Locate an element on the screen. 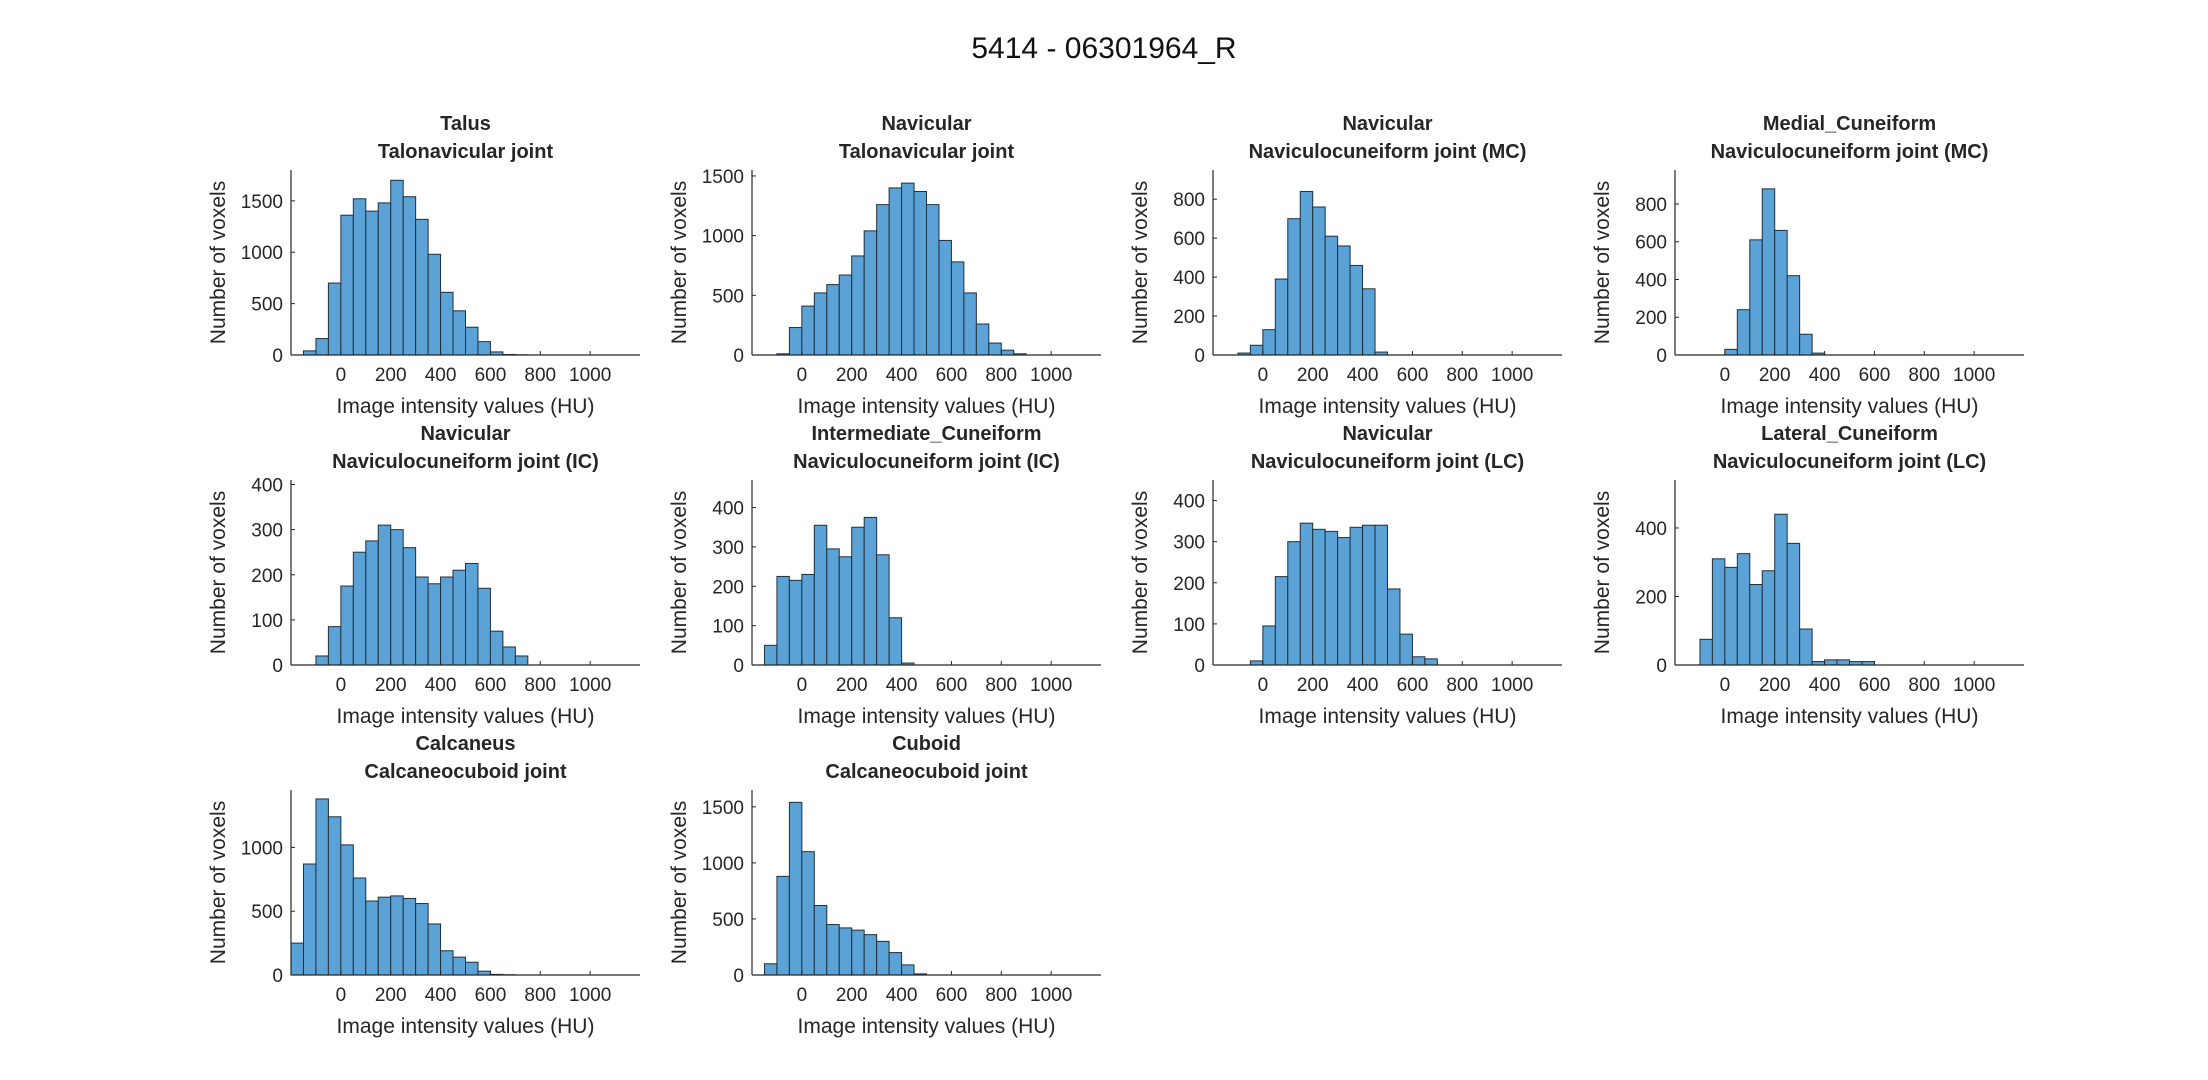 The height and width of the screenshot is (1080, 2208). y-tick-label: 1000 is located at coordinates (723, 864).